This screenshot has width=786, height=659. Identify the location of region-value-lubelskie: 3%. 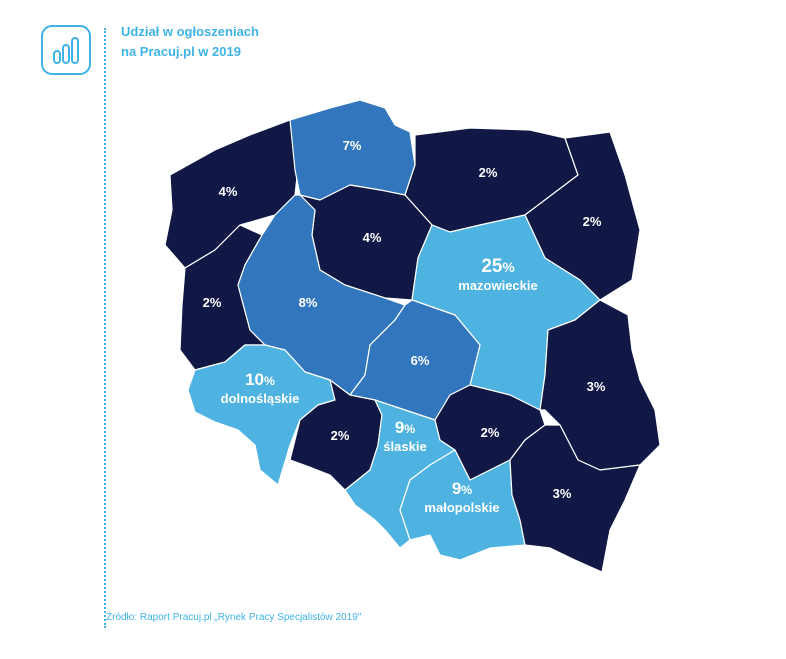
(596, 386).